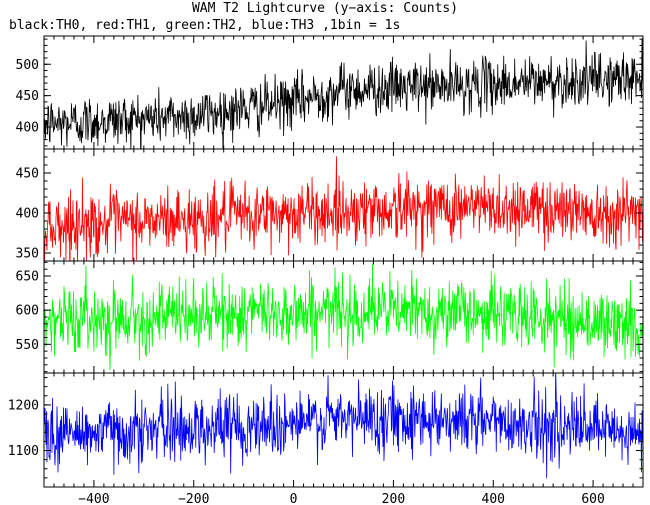 The height and width of the screenshot is (505, 650). Describe the element at coordinates (393, 498) in the screenshot. I see `x-tick-label: 200` at that location.